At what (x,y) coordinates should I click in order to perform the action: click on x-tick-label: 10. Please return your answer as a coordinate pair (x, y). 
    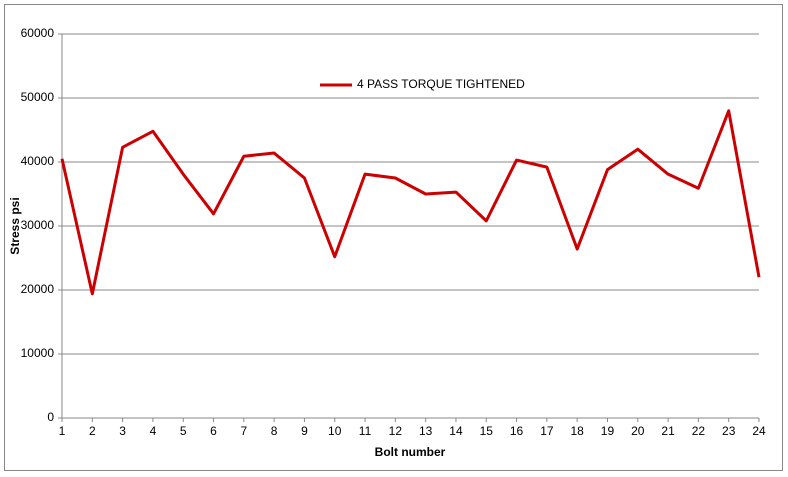
    Looking at the image, I should click on (335, 431).